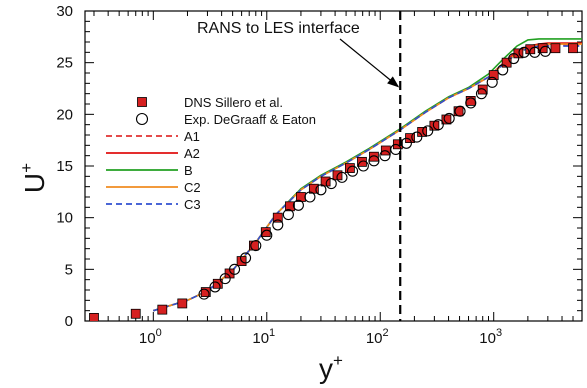  What do you see at coordinates (393, 82) in the screenshot?
I see `annotation-arrowhead` at bounding box center [393, 82].